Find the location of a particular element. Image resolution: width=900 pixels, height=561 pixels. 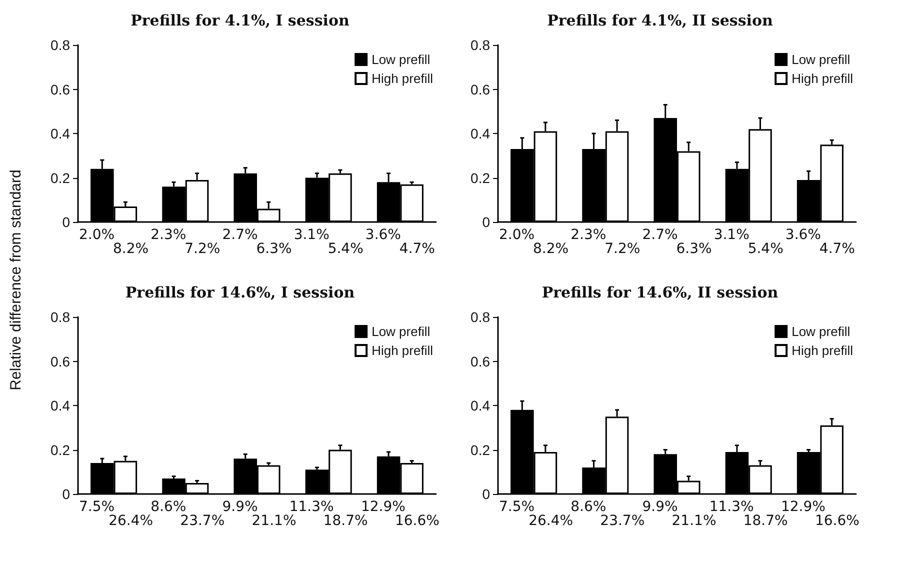

chart-title: Prefills for 4.1%, II session is located at coordinates (660, 21).